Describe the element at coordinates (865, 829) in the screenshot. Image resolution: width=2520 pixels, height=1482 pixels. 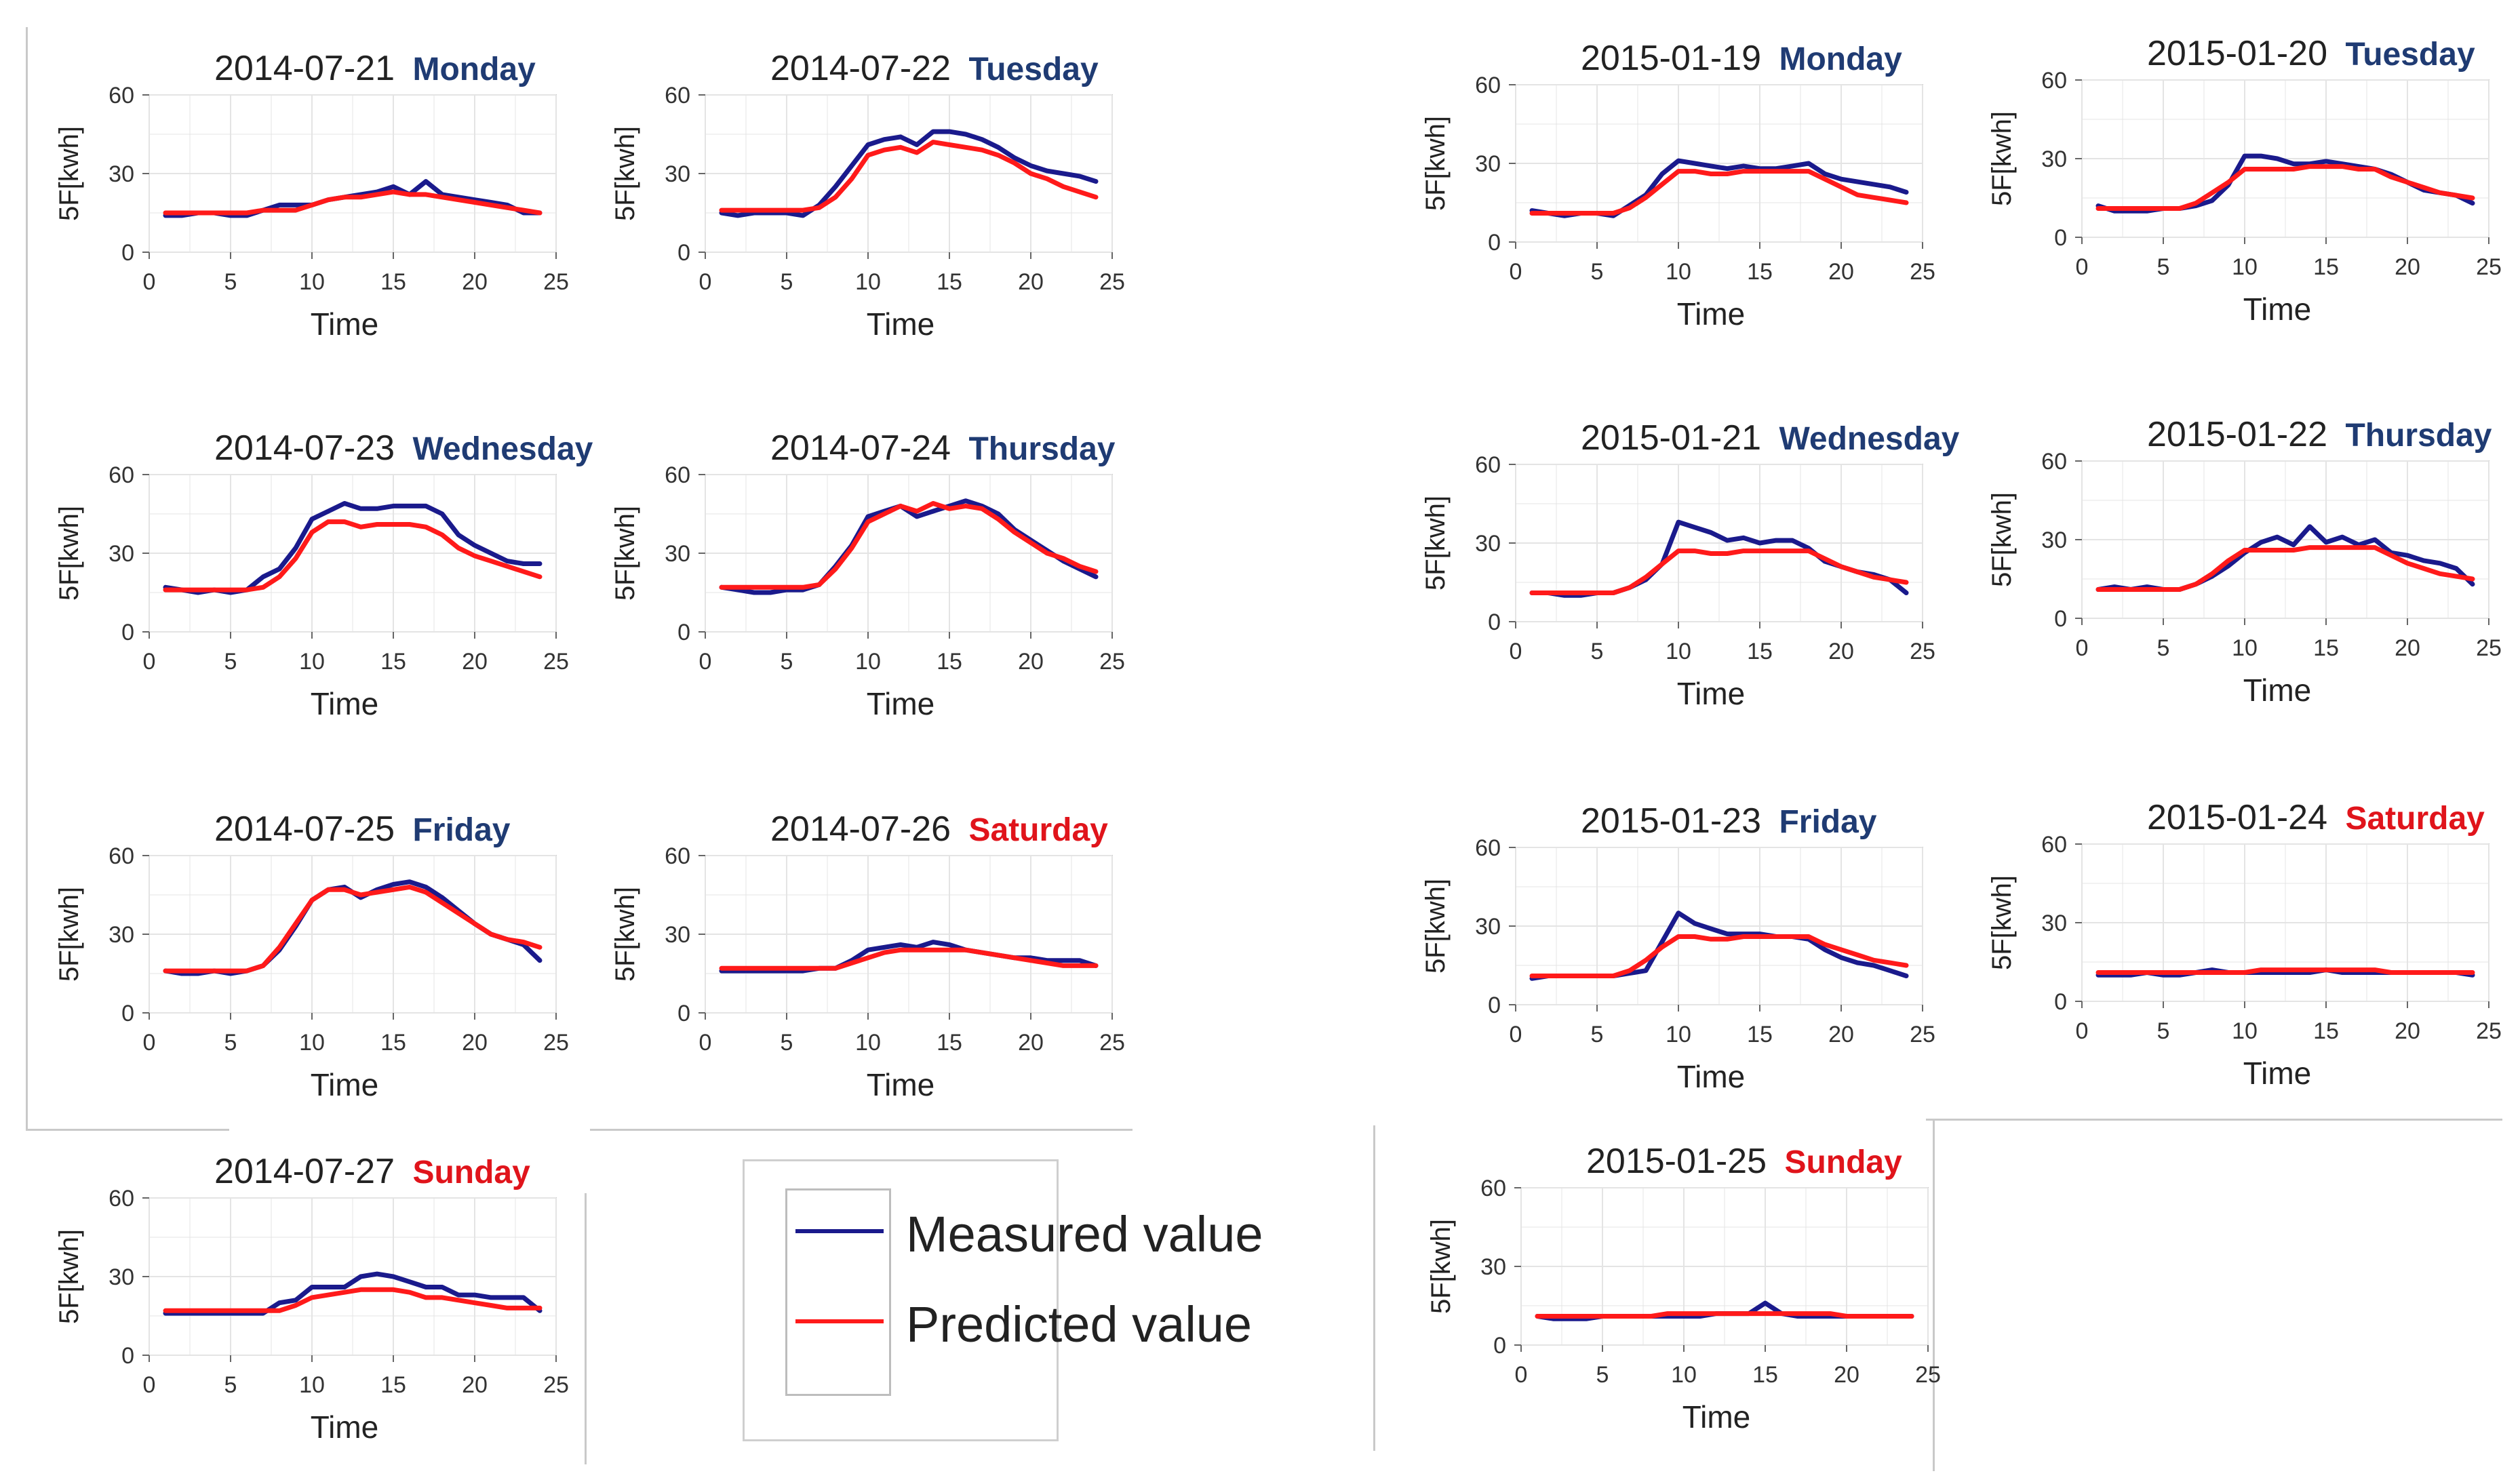
I see `chart-title-date: 2014-07-26` at that location.